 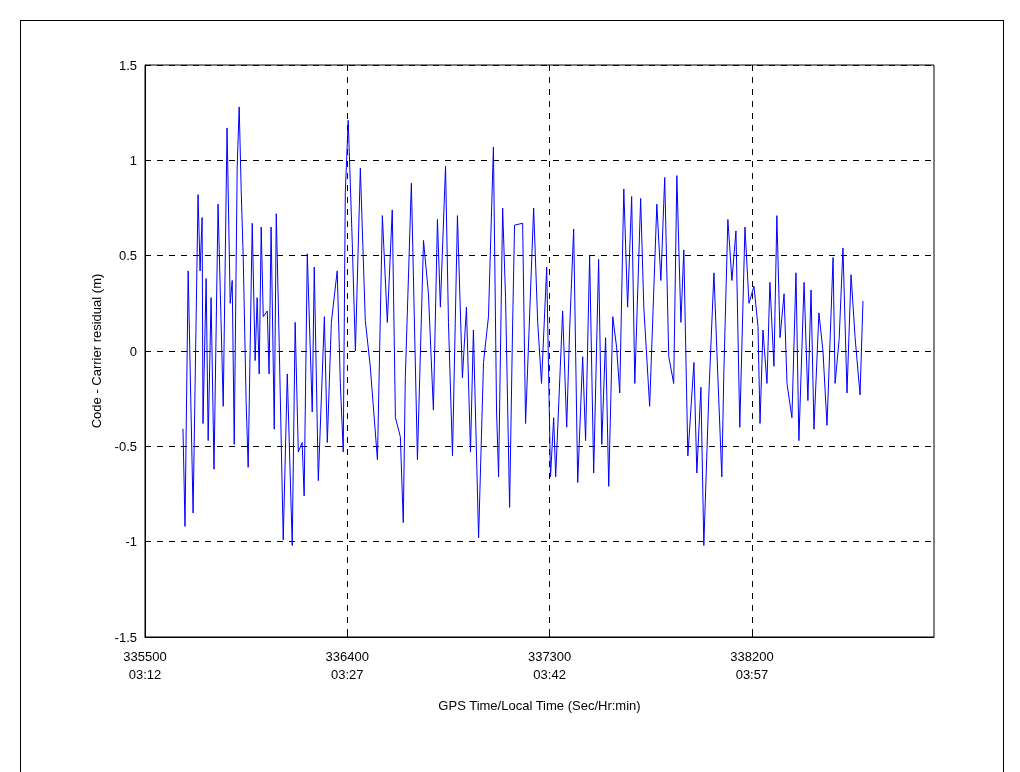 I want to click on y-tick-label: -0.5, so click(x=125, y=446).